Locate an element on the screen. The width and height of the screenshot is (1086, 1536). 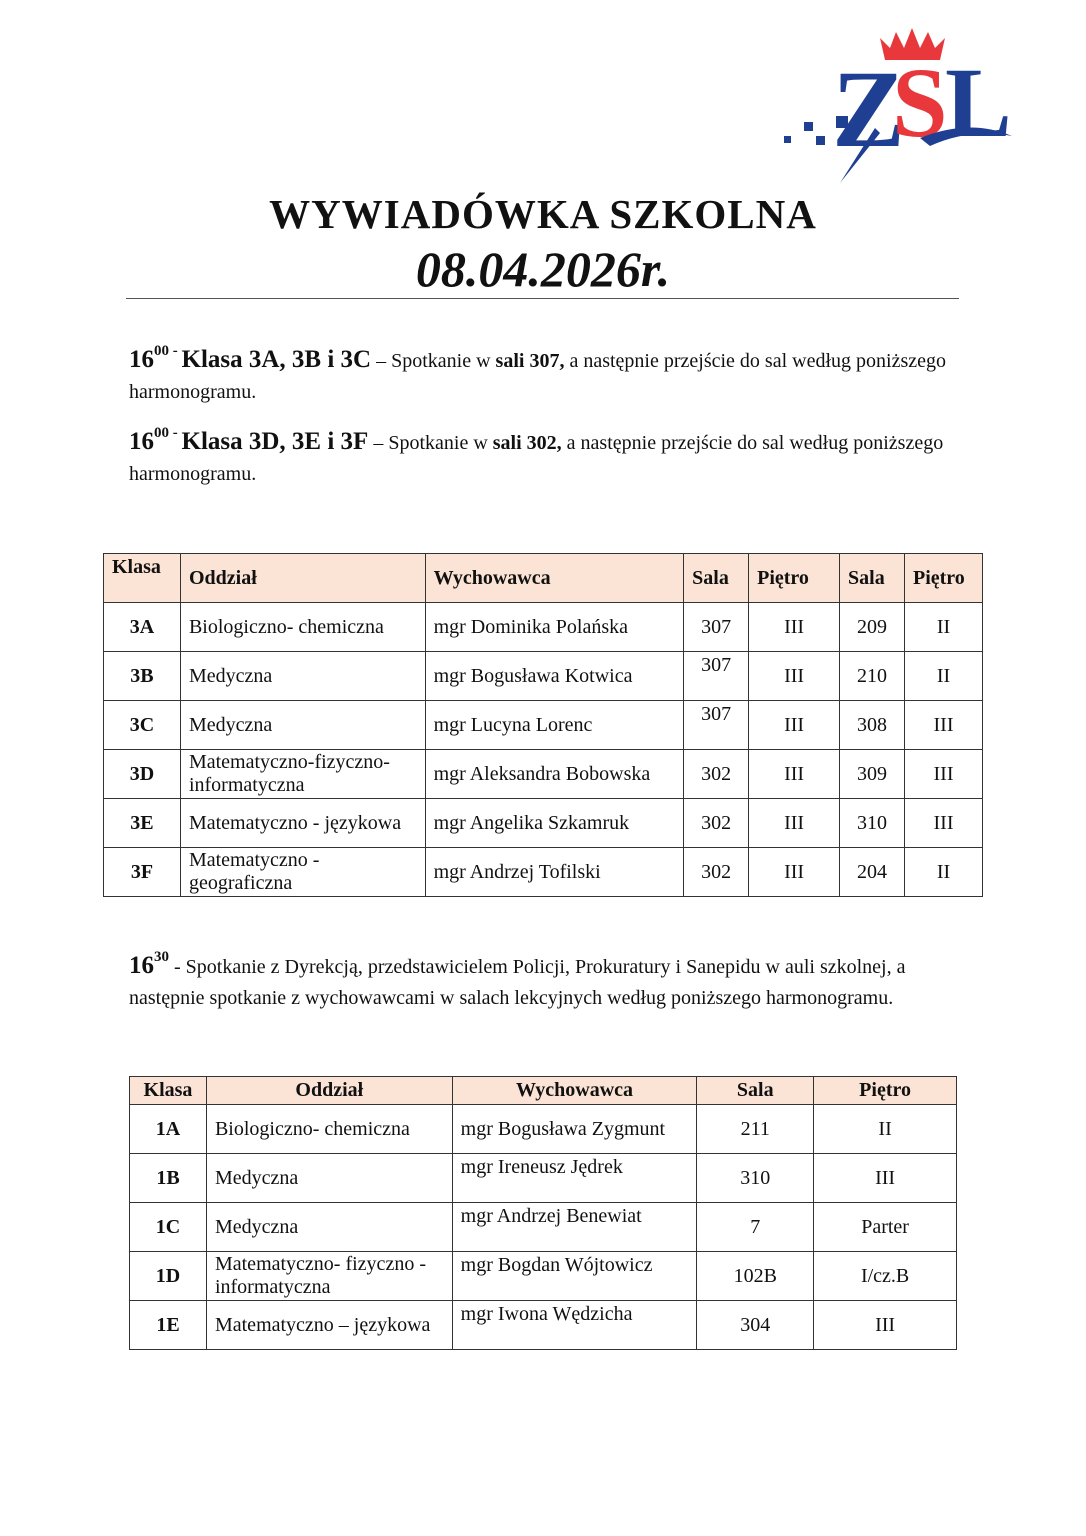
table-cell: 308 is located at coordinates (872, 725).